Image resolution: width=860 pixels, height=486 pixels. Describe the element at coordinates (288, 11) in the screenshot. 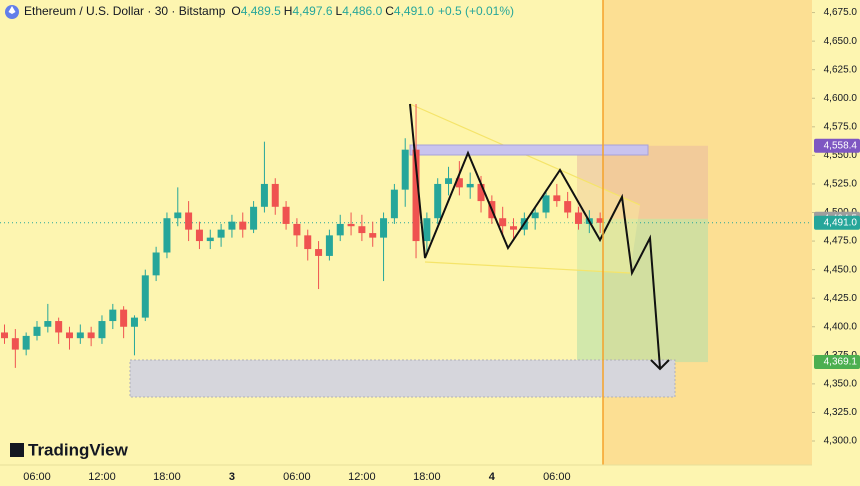

I see `ohlc-key: H` at that location.